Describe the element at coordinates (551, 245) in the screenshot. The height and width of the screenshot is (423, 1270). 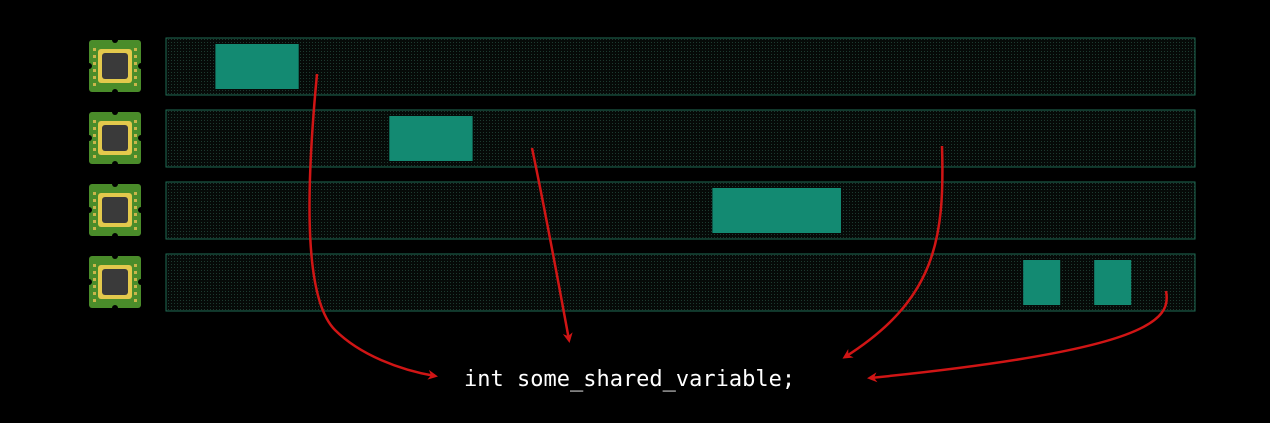
I see `arrow-core2-access` at that location.